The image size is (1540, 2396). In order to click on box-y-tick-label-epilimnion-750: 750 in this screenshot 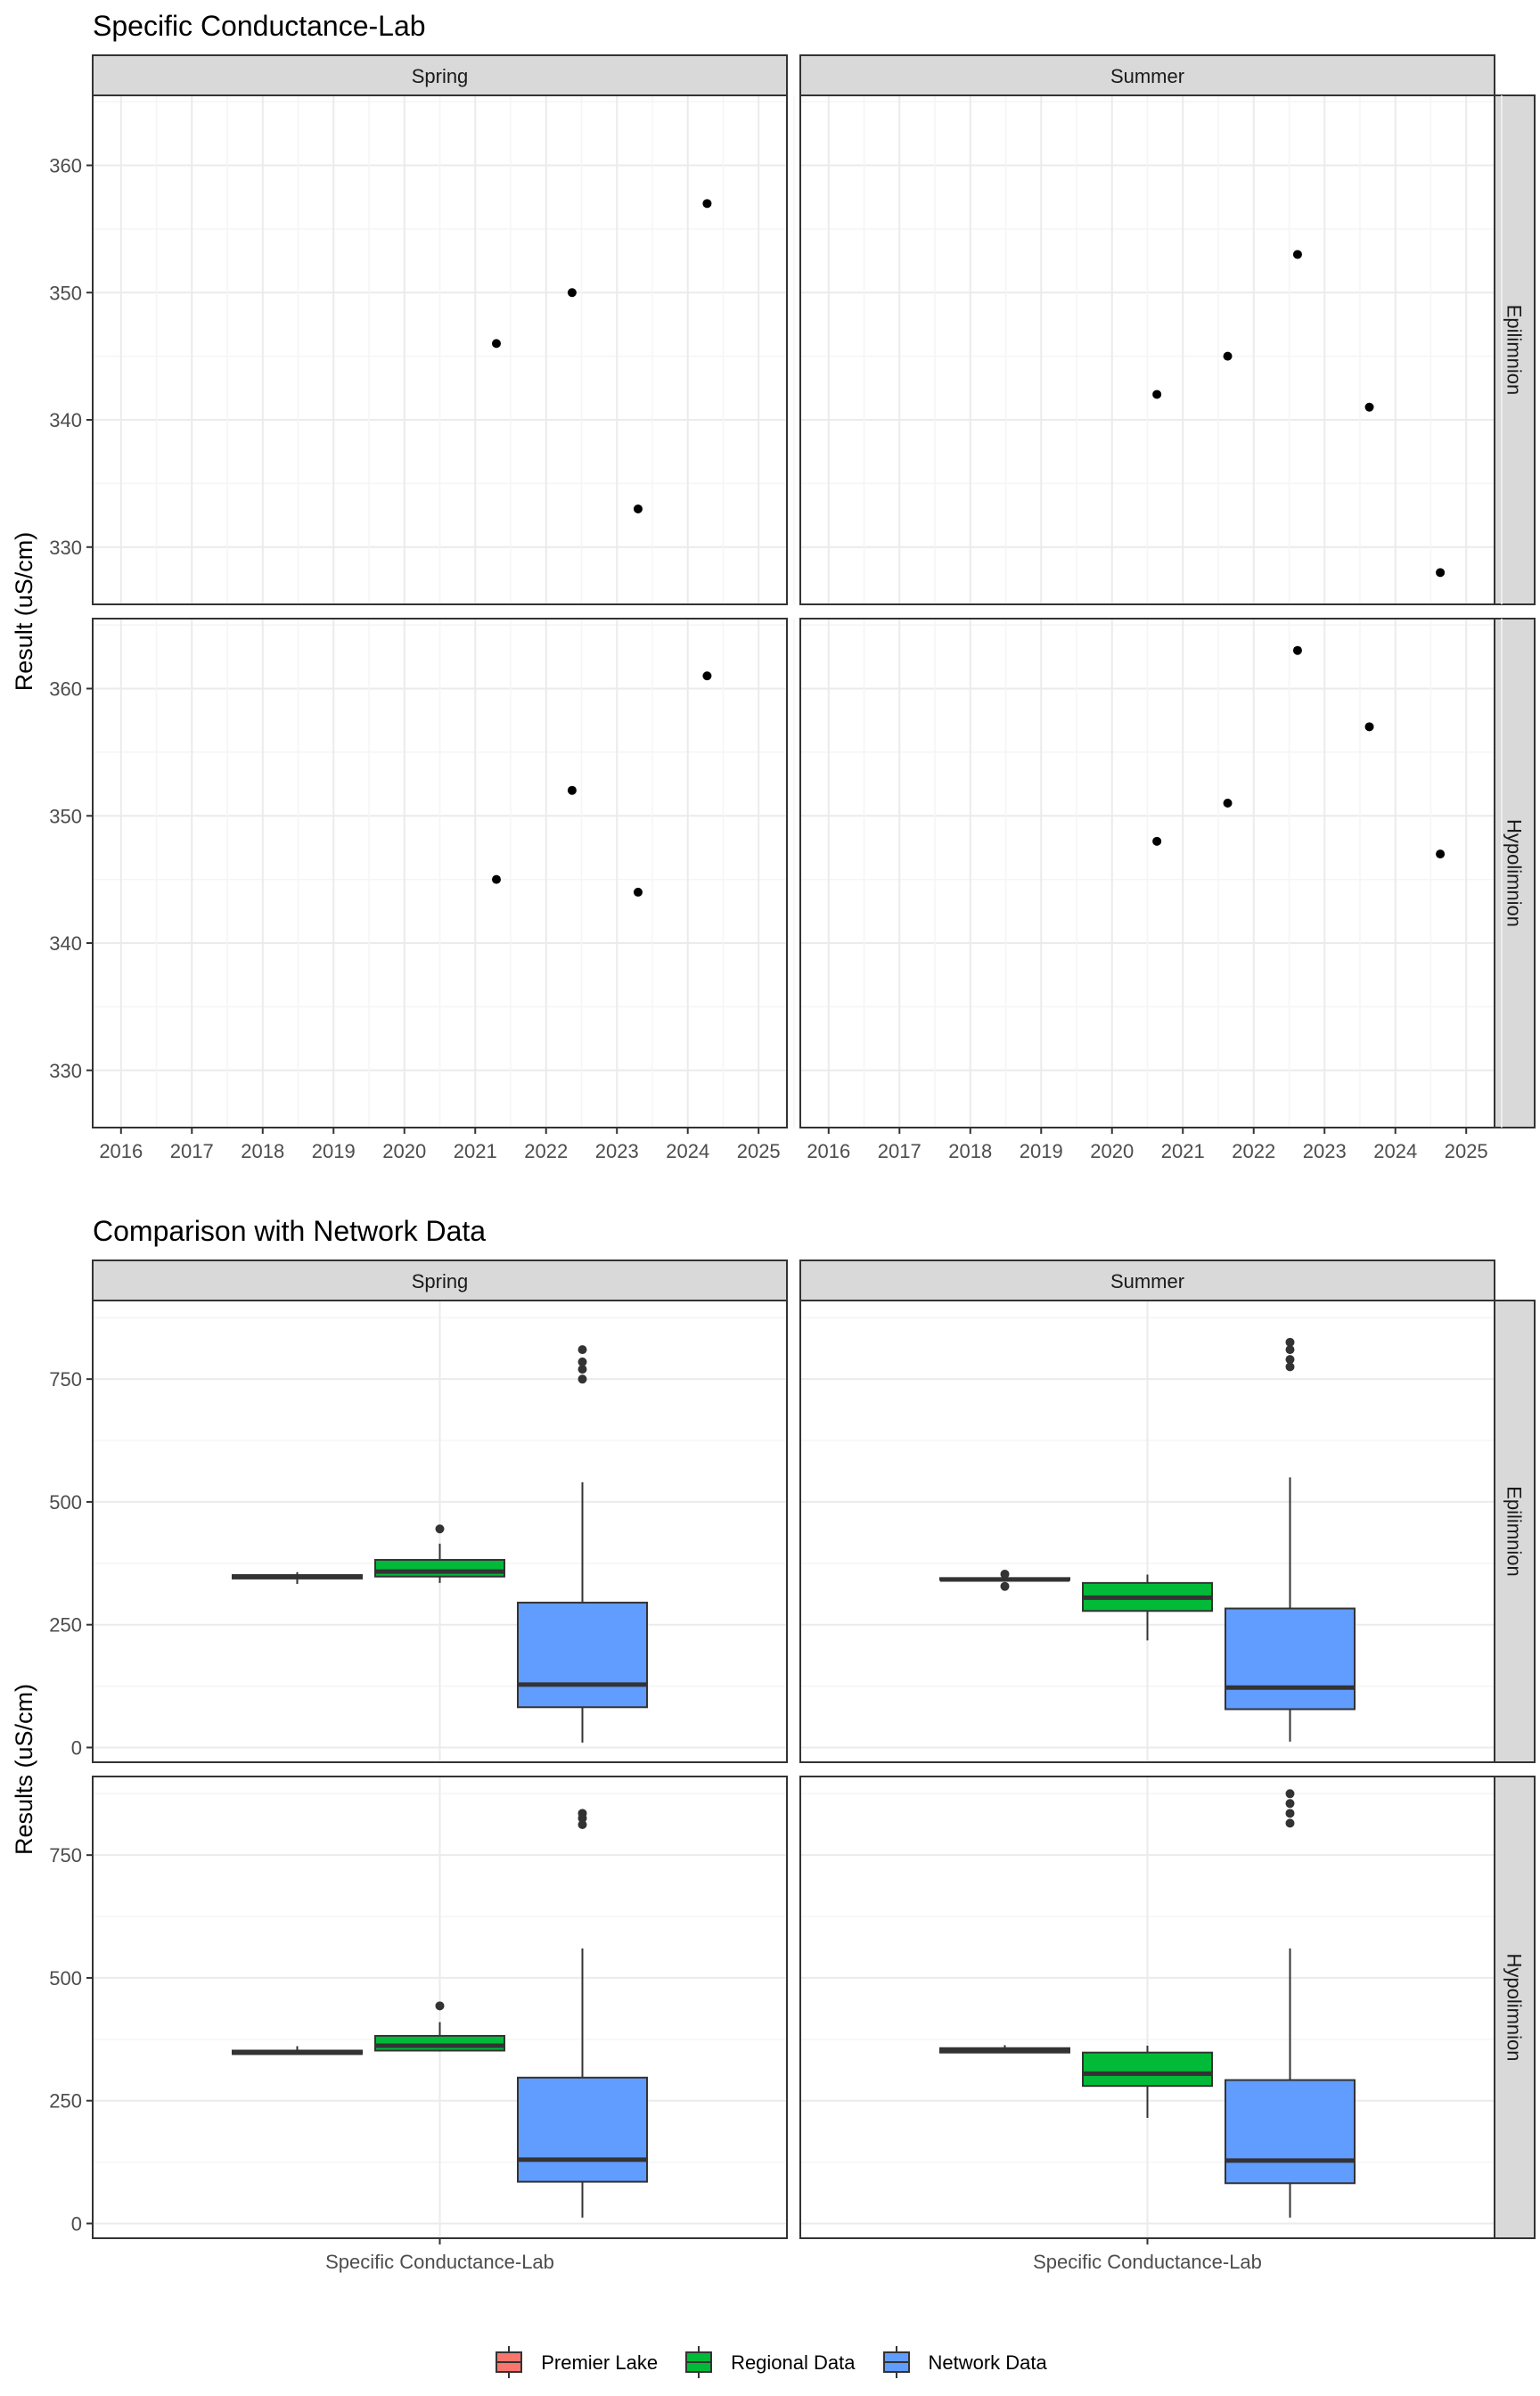, I will do `click(65, 1380)`.